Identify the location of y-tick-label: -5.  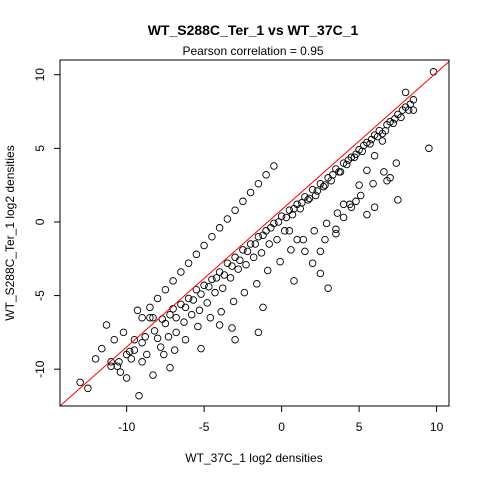
(40, 295).